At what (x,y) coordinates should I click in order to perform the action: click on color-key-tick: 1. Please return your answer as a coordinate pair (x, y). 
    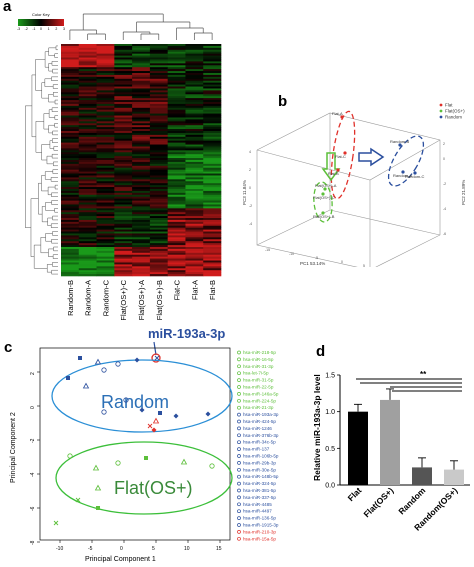
    Looking at the image, I should click on (48, 29).